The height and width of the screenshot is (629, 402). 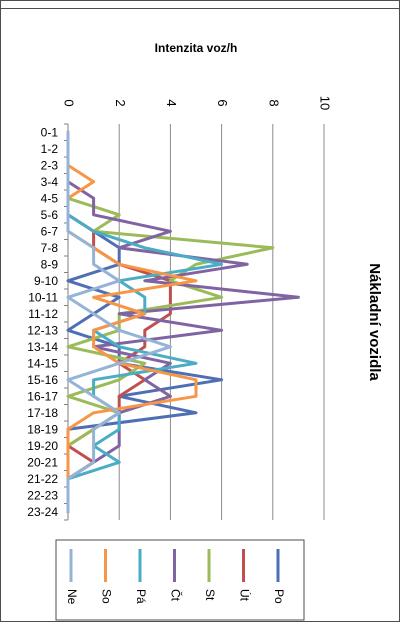 What do you see at coordinates (50, 182) in the screenshot?
I see `category-tick-label: 3-4` at bounding box center [50, 182].